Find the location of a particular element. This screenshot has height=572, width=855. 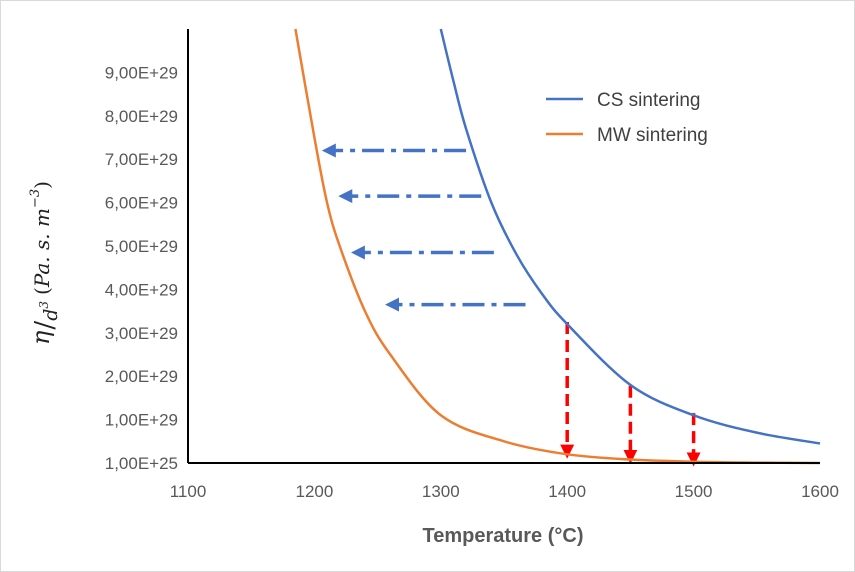

y-axis-unit: Pa. s. m is located at coordinates (42, 248).